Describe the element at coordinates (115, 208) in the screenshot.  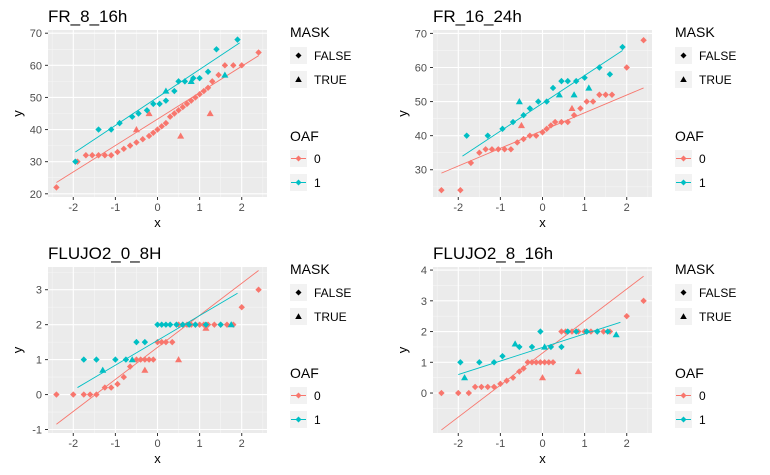
I see `x-tick-label: -1` at that location.